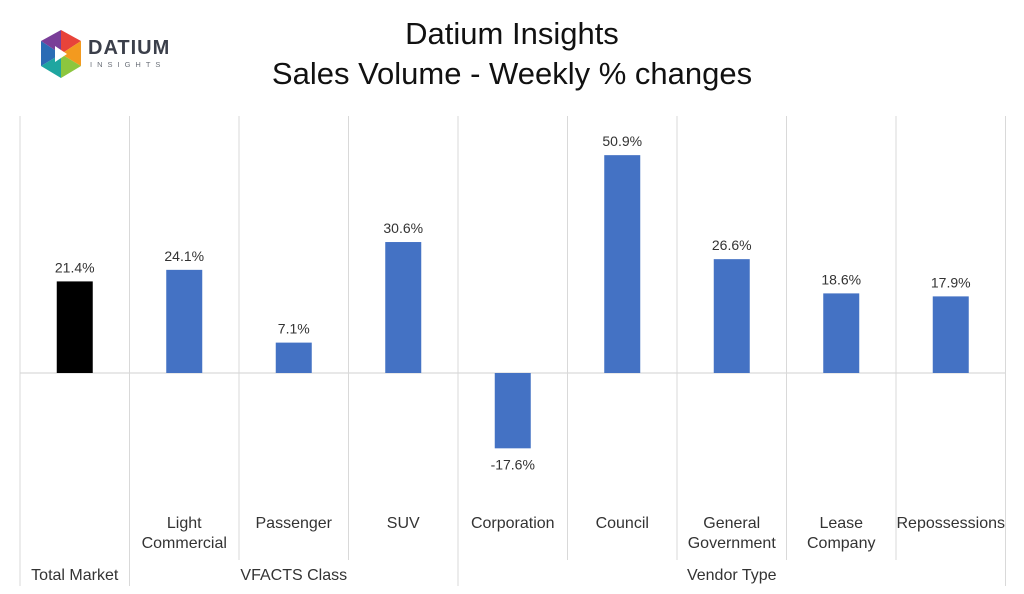  Describe the element at coordinates (294, 523) in the screenshot. I see `category-label: Passenger` at that location.